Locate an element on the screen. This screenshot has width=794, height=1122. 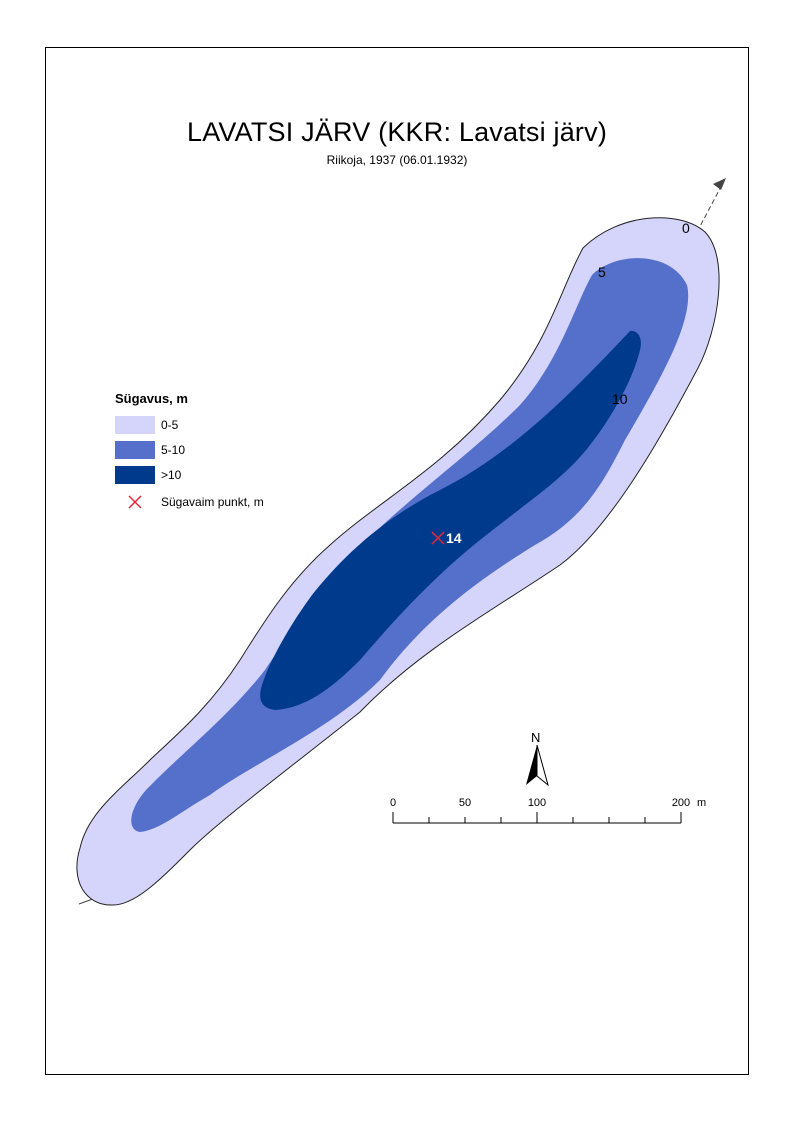
flow-arrow-icon is located at coordinates (719, 184).